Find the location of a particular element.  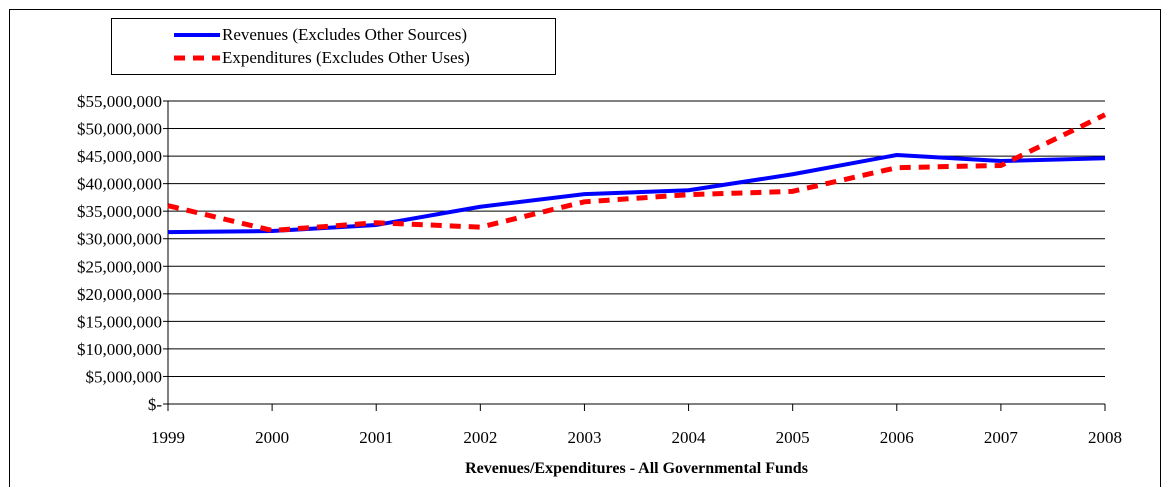

legend-item-expenditures: Expenditures (Excludes Other Uses) is located at coordinates (291, 58).